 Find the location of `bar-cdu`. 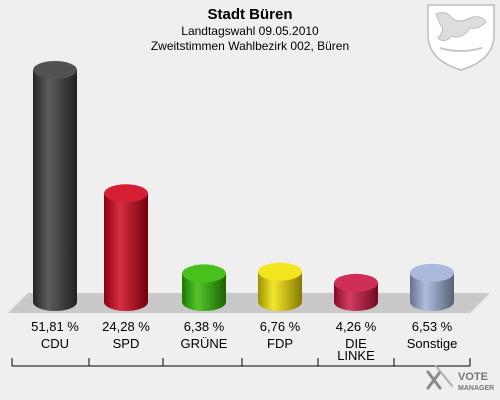

bar-cdu is located at coordinates (55, 186).